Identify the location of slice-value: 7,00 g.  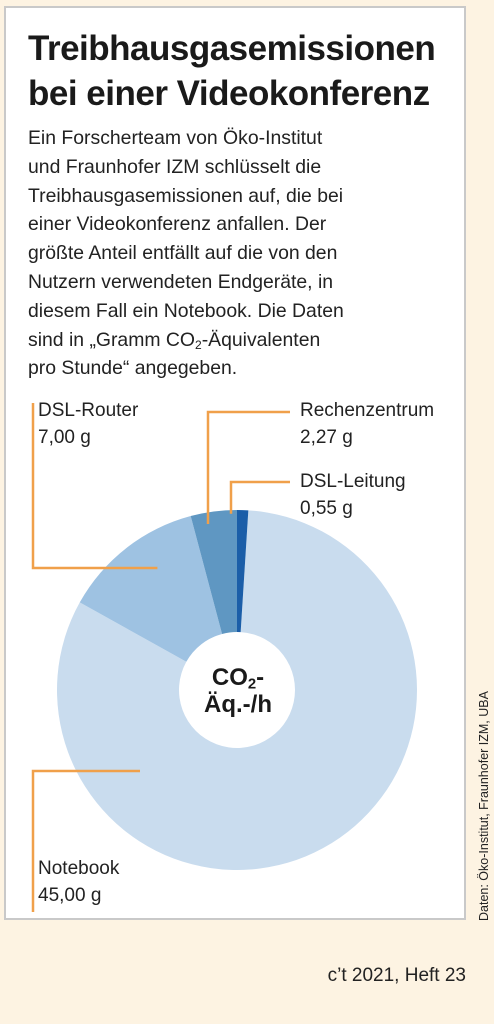
(64, 437).